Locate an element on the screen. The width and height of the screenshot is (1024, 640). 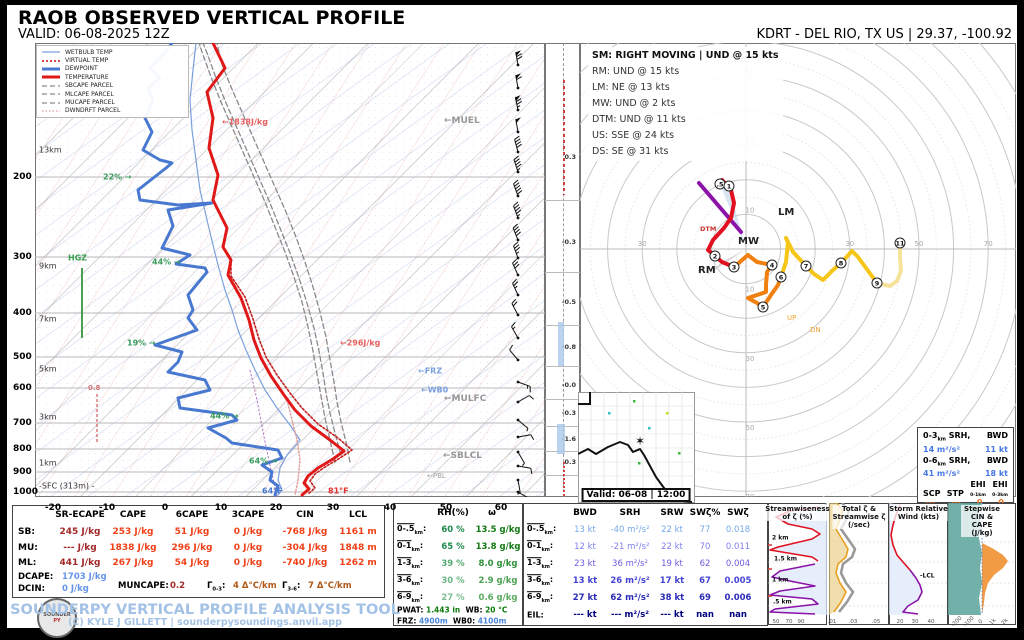
hodo-label-rm: RM is located at coordinates (707, 270).